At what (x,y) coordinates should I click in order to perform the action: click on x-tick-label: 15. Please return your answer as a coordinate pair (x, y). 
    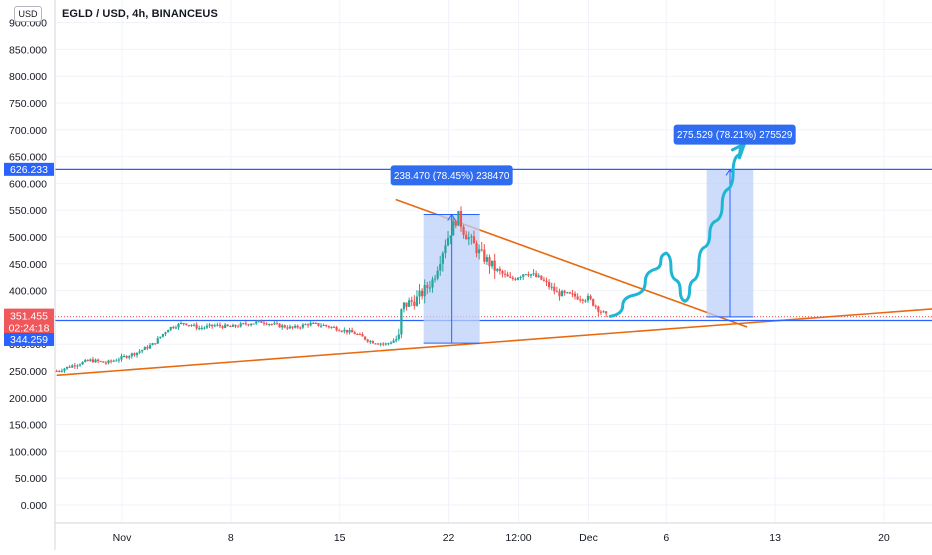
    Looking at the image, I should click on (340, 538).